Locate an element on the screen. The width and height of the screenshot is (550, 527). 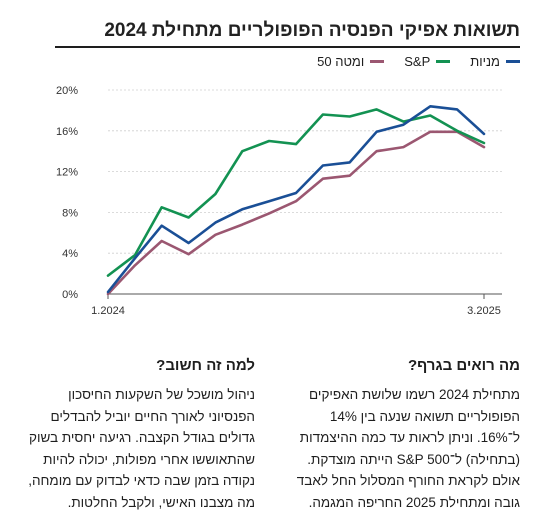
legend-item: 50 ומטה is located at coordinates (351, 61).